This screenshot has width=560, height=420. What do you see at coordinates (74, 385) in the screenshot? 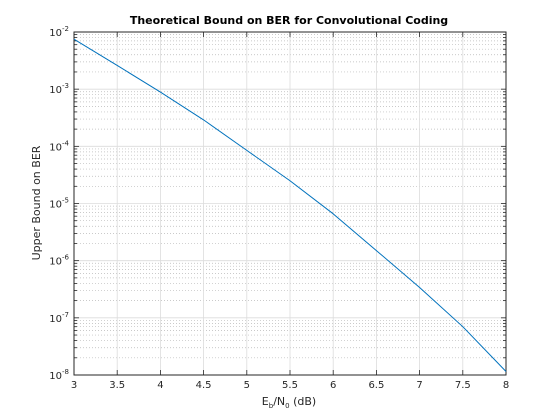
I see `x-tick-label: 3` at bounding box center [74, 385].